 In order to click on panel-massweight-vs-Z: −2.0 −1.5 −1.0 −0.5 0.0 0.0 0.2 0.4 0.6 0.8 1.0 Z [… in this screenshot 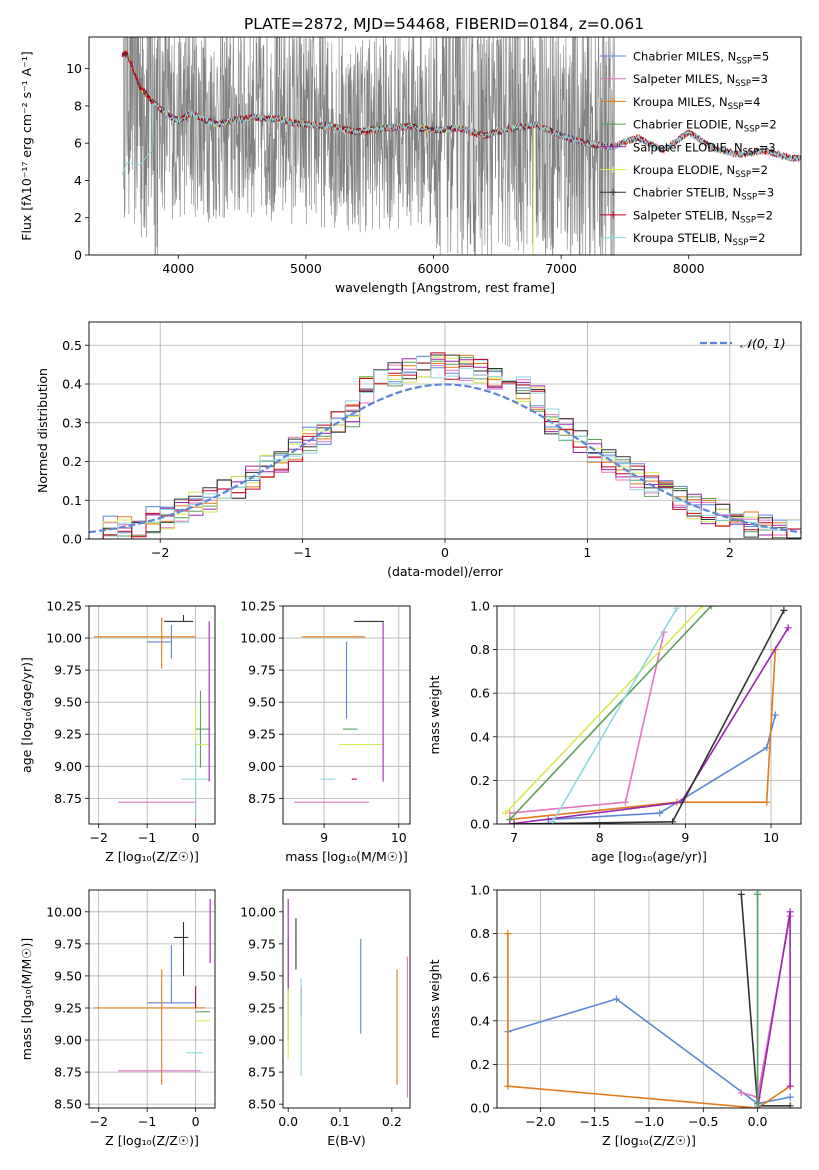, I will do `click(614, 1015)`.